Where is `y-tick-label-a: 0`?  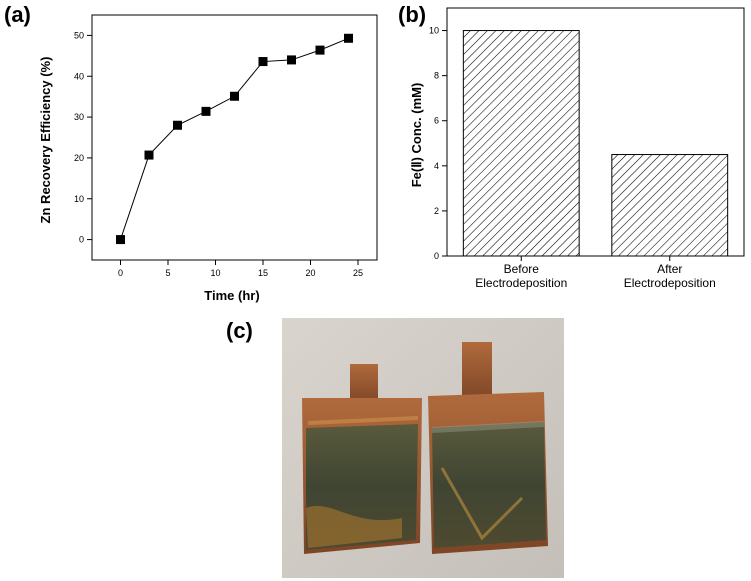
y-tick-label-a: 0 is located at coordinates (81, 240).